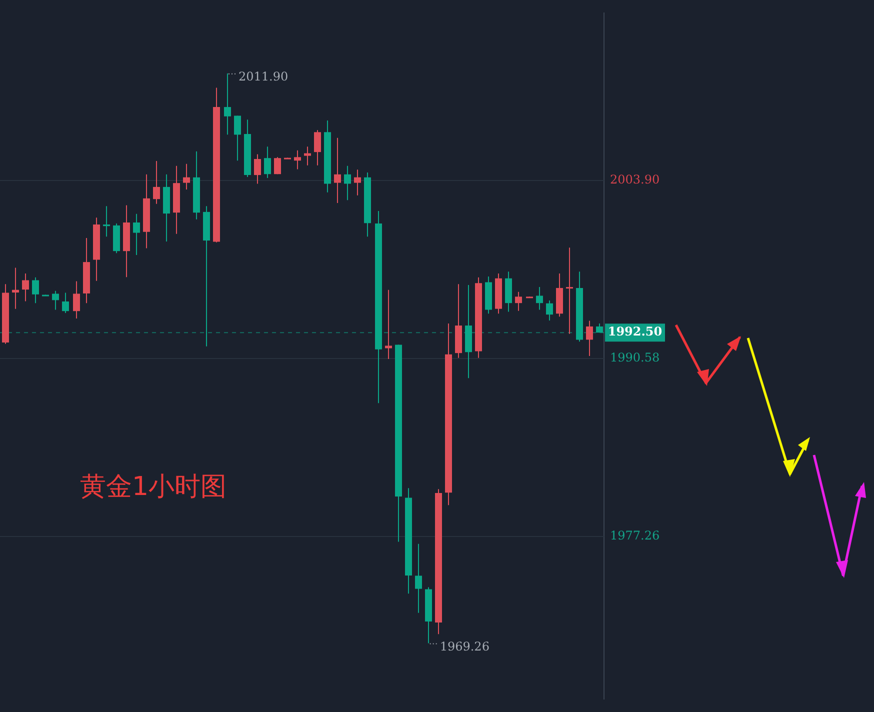 This screenshot has width=874, height=712. I want to click on annotation: 黄金1小时图, so click(153, 487).